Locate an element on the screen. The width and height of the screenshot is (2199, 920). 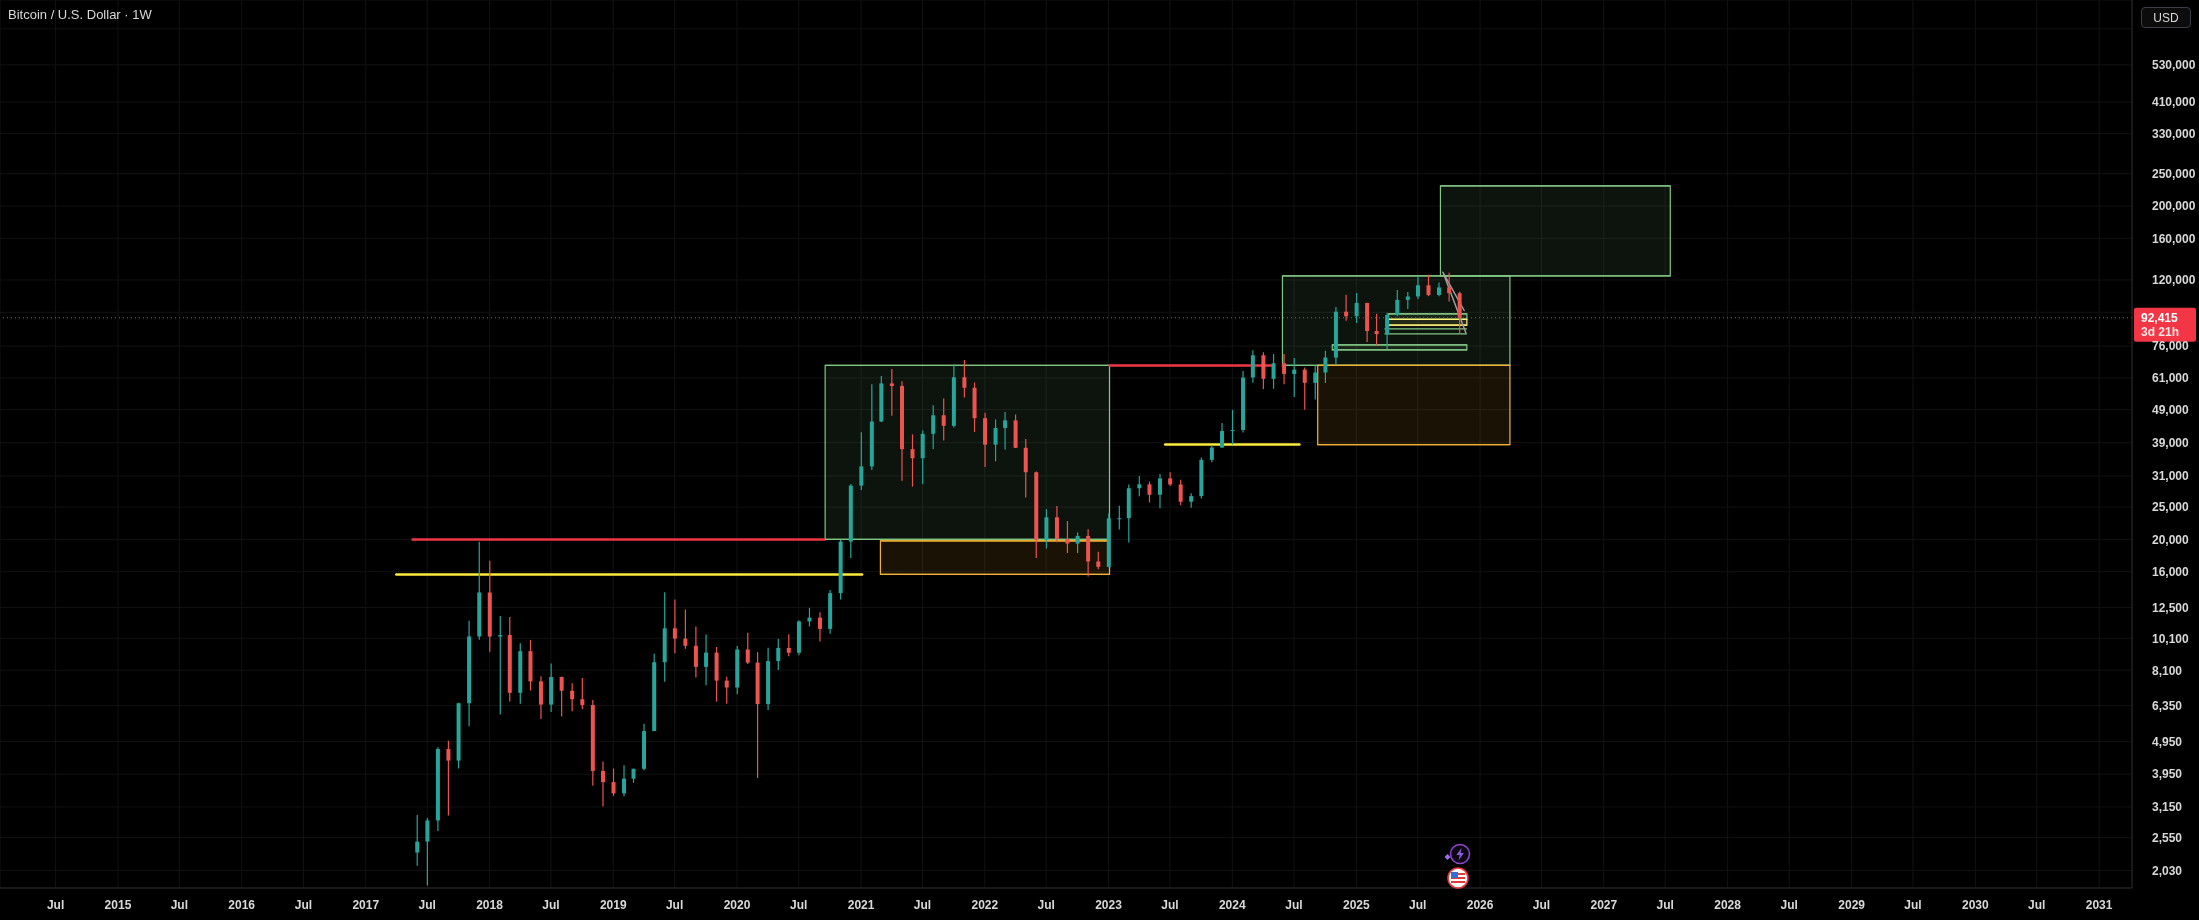
y-tick-label: 530,000 is located at coordinates (2174, 65).